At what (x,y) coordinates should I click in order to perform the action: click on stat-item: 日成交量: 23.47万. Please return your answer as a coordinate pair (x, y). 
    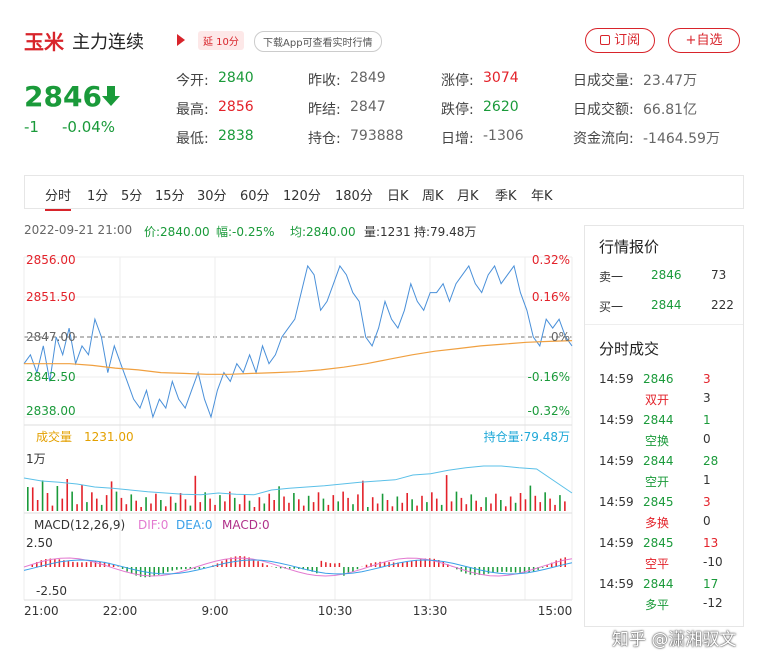
    Looking at the image, I should click on (635, 80).